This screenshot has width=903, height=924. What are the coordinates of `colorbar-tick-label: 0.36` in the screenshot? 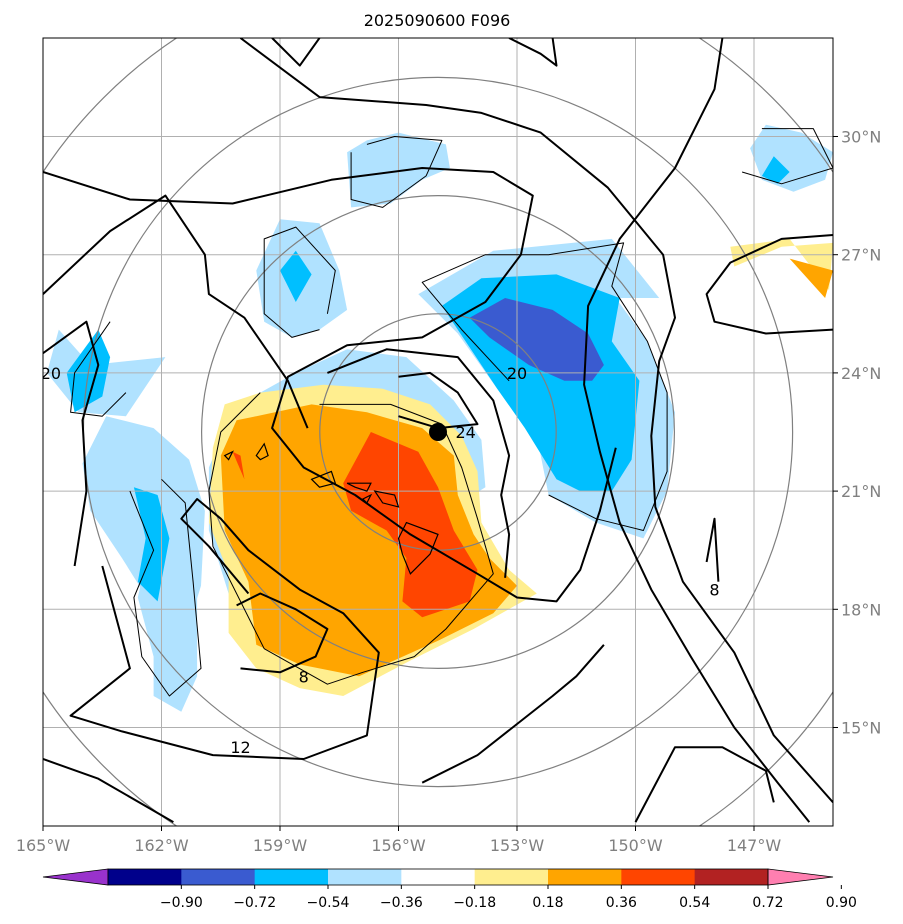 It's located at (621, 903).